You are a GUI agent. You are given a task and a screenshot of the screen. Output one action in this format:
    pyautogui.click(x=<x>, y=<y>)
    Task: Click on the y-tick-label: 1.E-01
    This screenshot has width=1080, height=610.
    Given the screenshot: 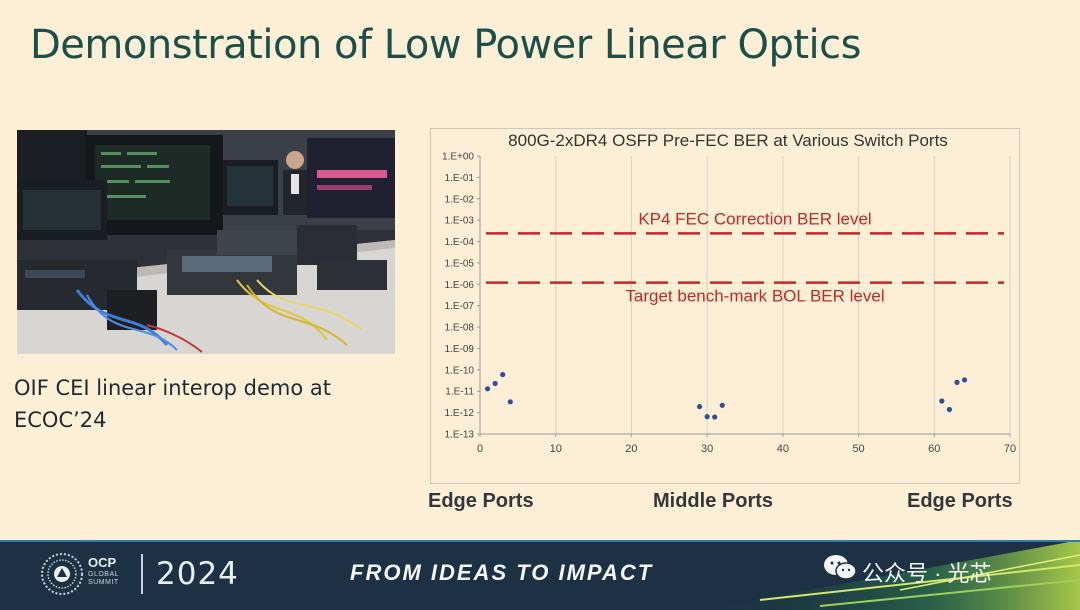 What is the action you would take?
    pyautogui.click(x=460, y=178)
    